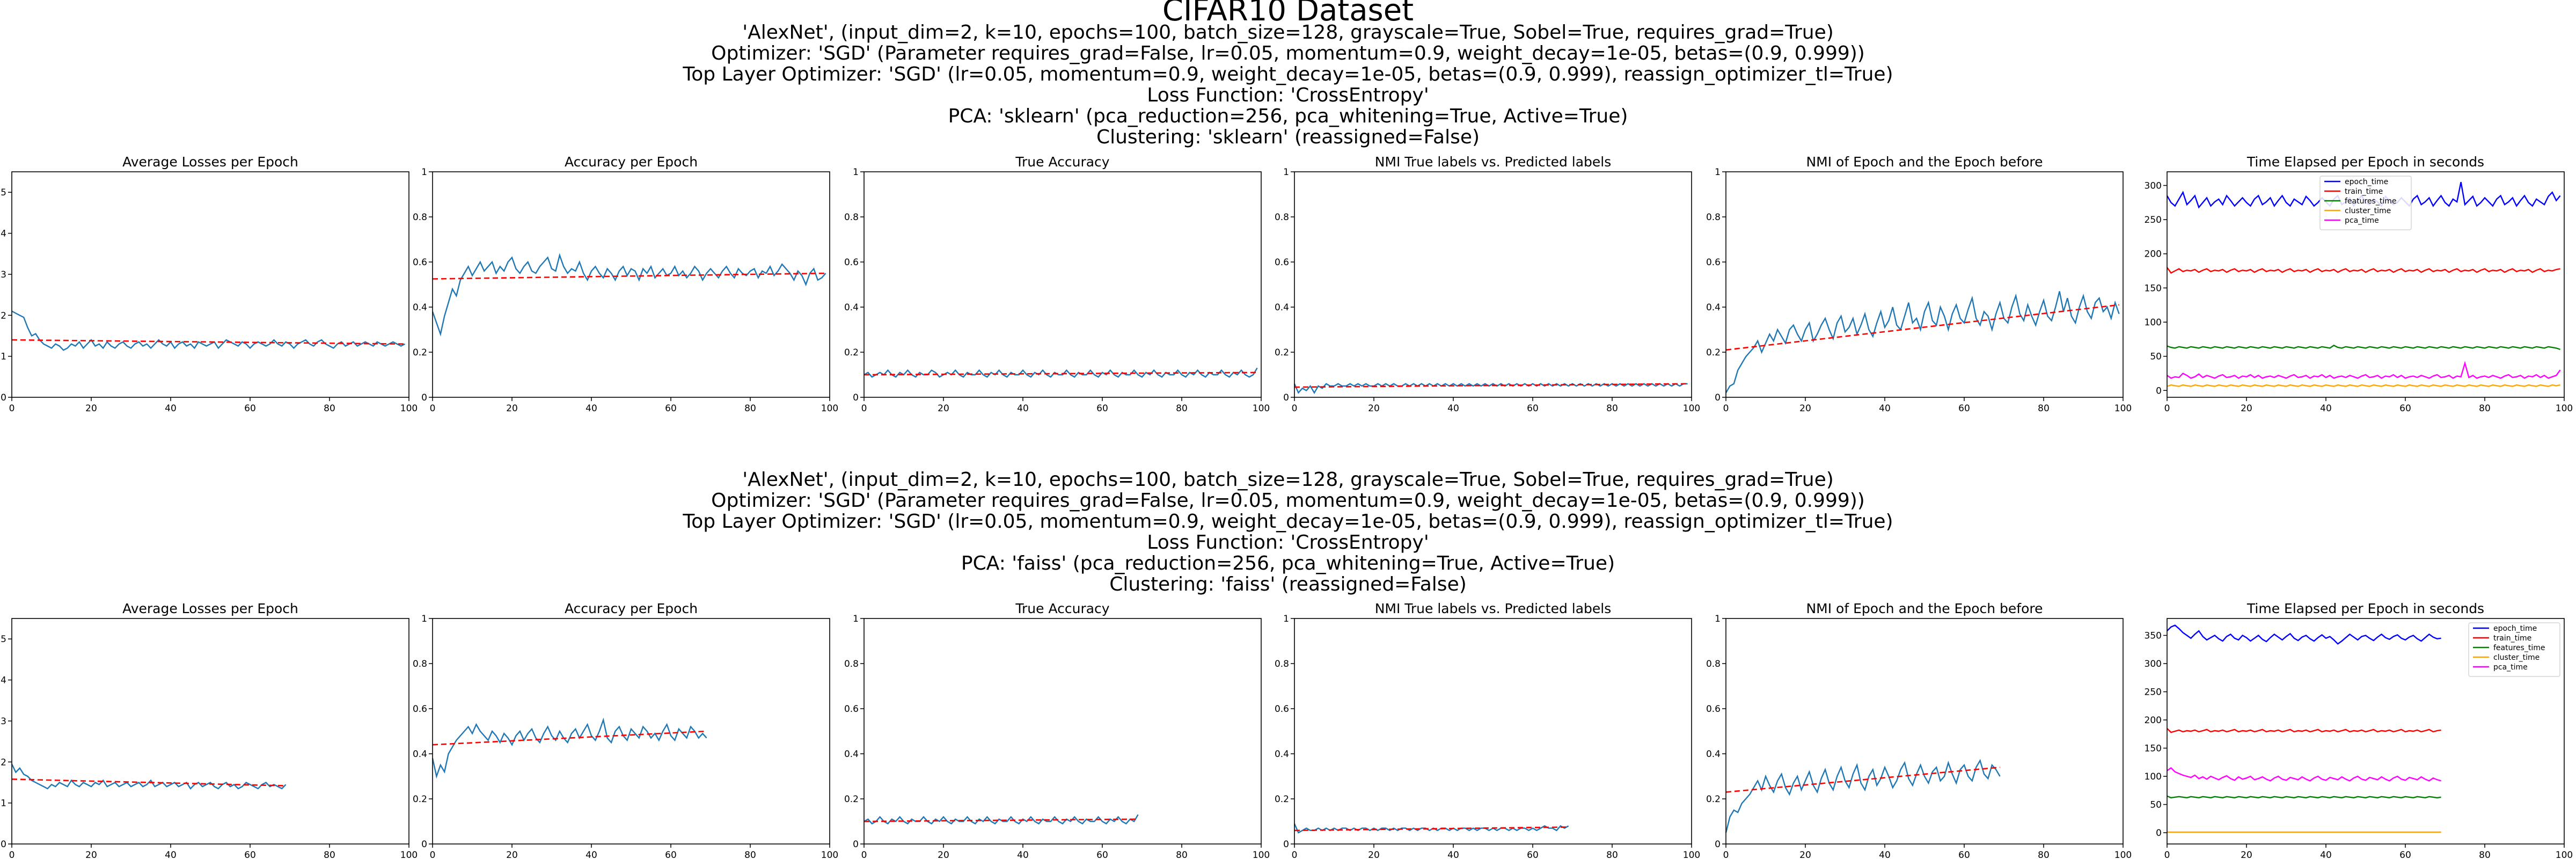 This screenshot has width=2576, height=859. I want to click on y-tick-label: 200, so click(2153, 254).